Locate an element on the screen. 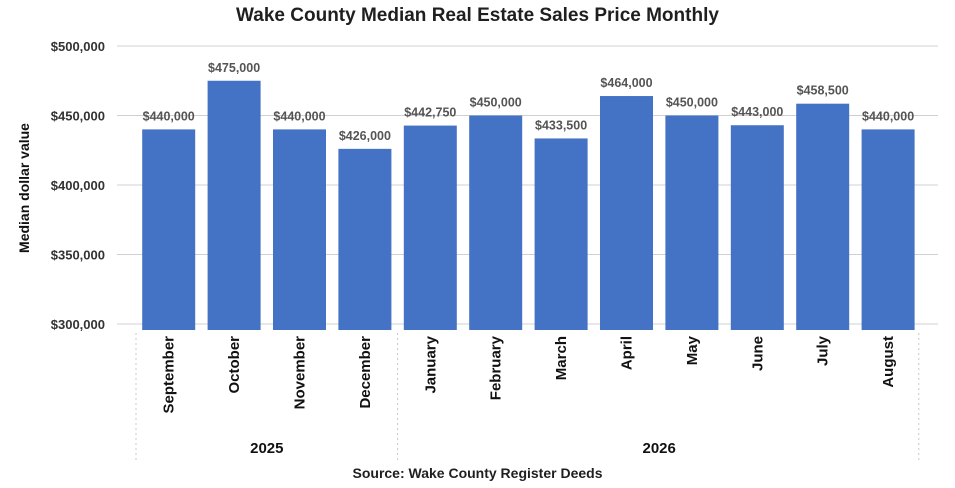 This screenshot has width=955, height=488. y-tick-label: $450,000 is located at coordinates (78, 116).